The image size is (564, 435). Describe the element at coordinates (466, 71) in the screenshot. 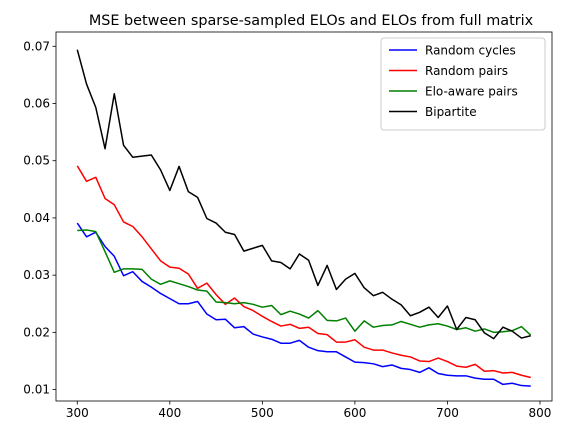

I see `legend-label-random-pairs: Random pairs` at that location.